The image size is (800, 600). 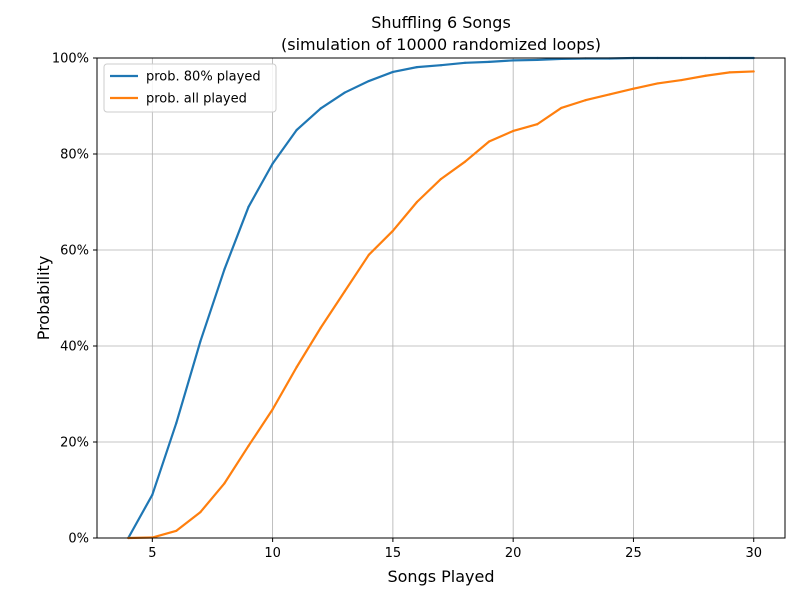 I want to click on x-tick-label: 30, so click(x=753, y=553).